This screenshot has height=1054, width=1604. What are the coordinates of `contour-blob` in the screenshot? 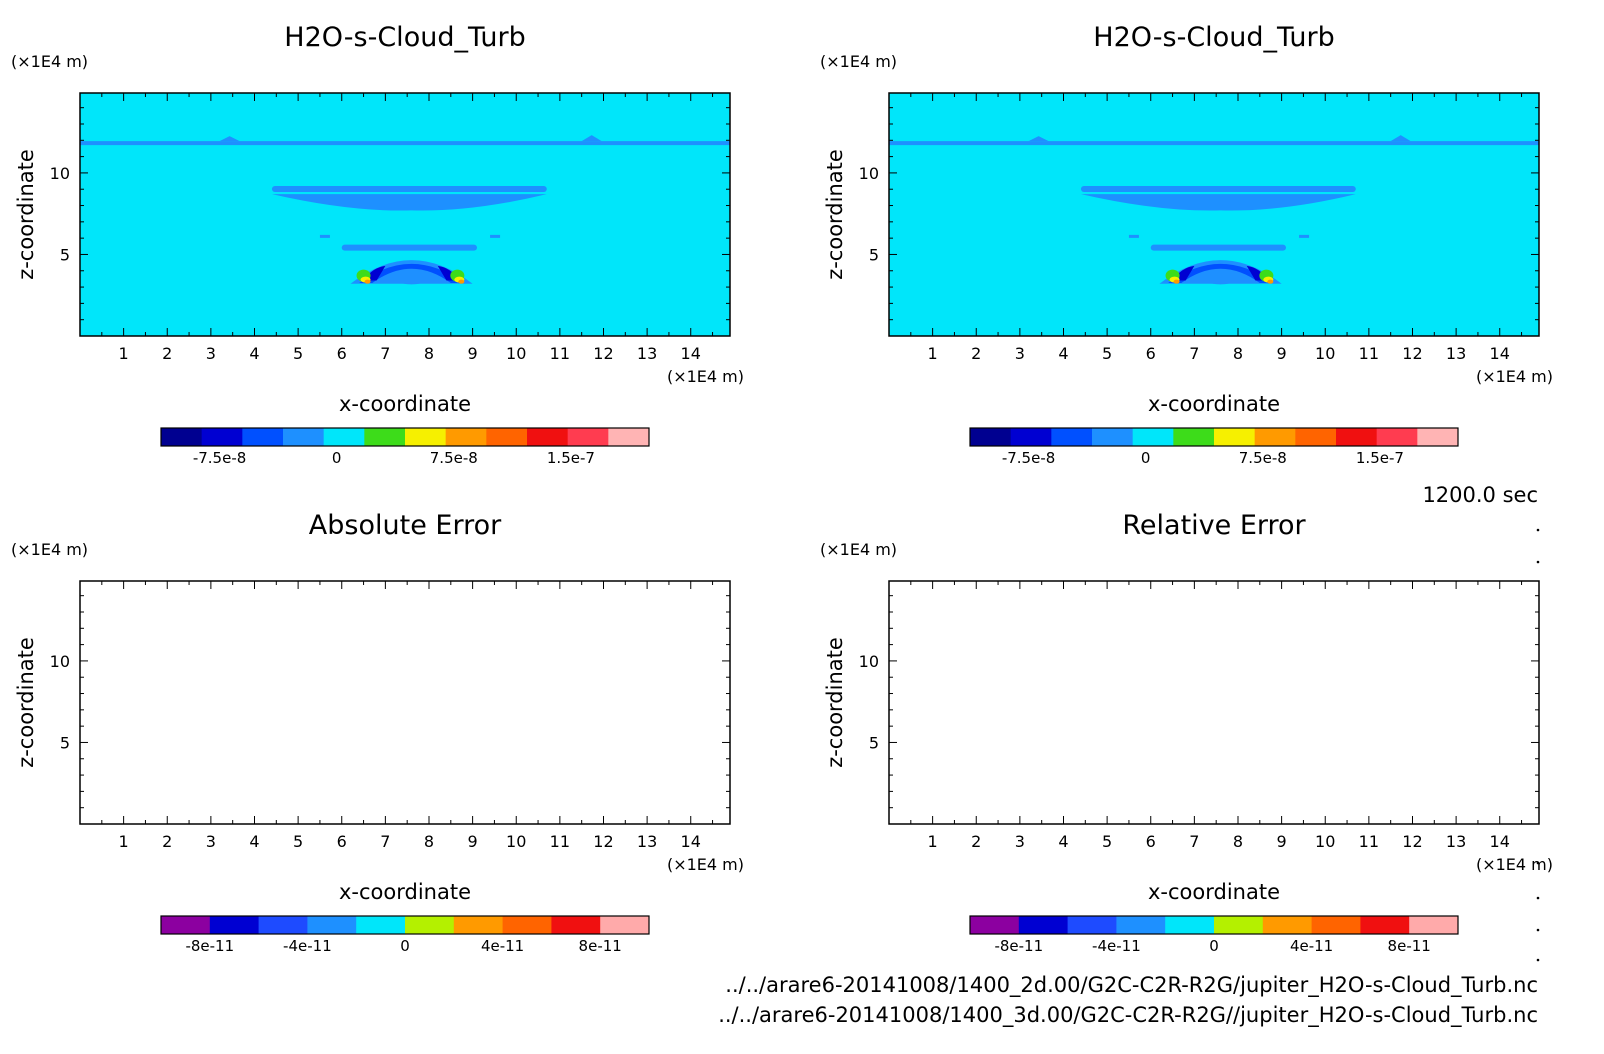 It's located at (411, 281).